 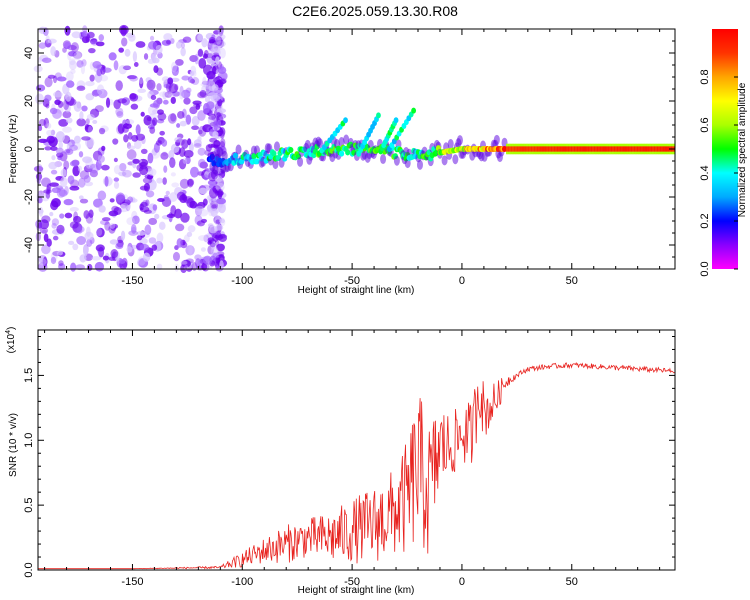 I want to click on spec-xtick-label: -100, so click(x=242, y=281).